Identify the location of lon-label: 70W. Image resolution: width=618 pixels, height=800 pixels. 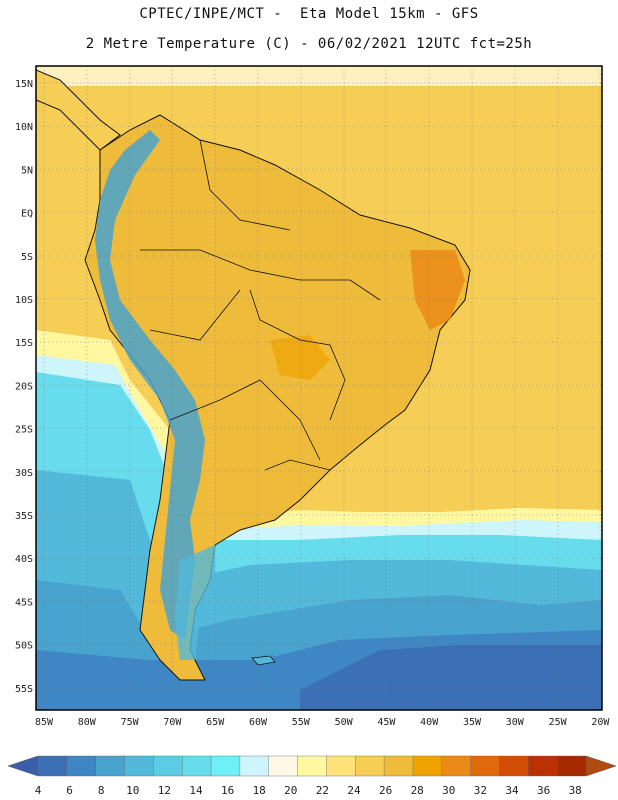
(172, 722).